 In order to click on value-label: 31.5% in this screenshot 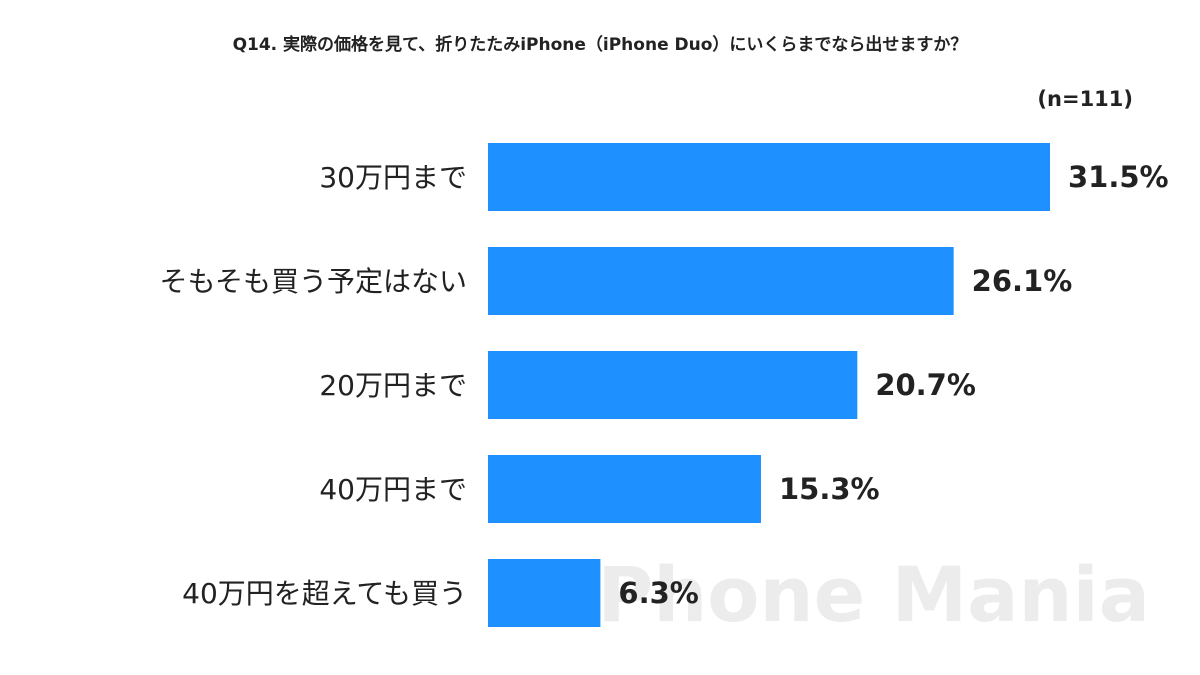, I will do `click(1118, 177)`.